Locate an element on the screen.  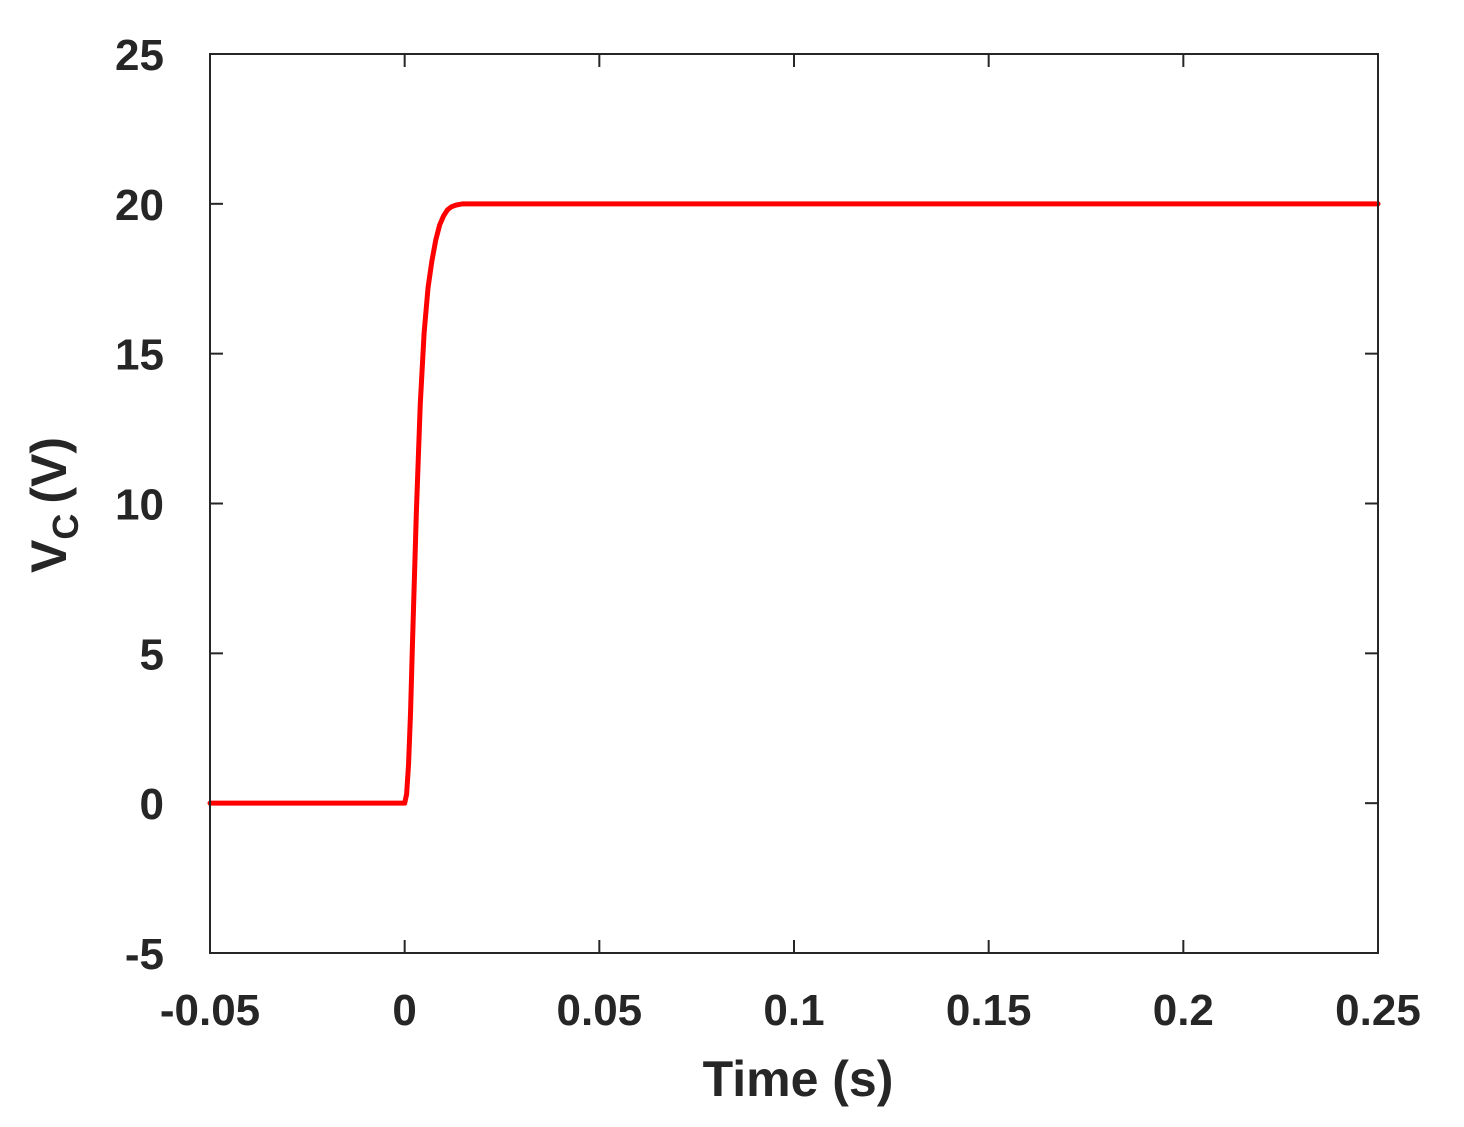
x-tick-label: 0.05 is located at coordinates (600, 1010).